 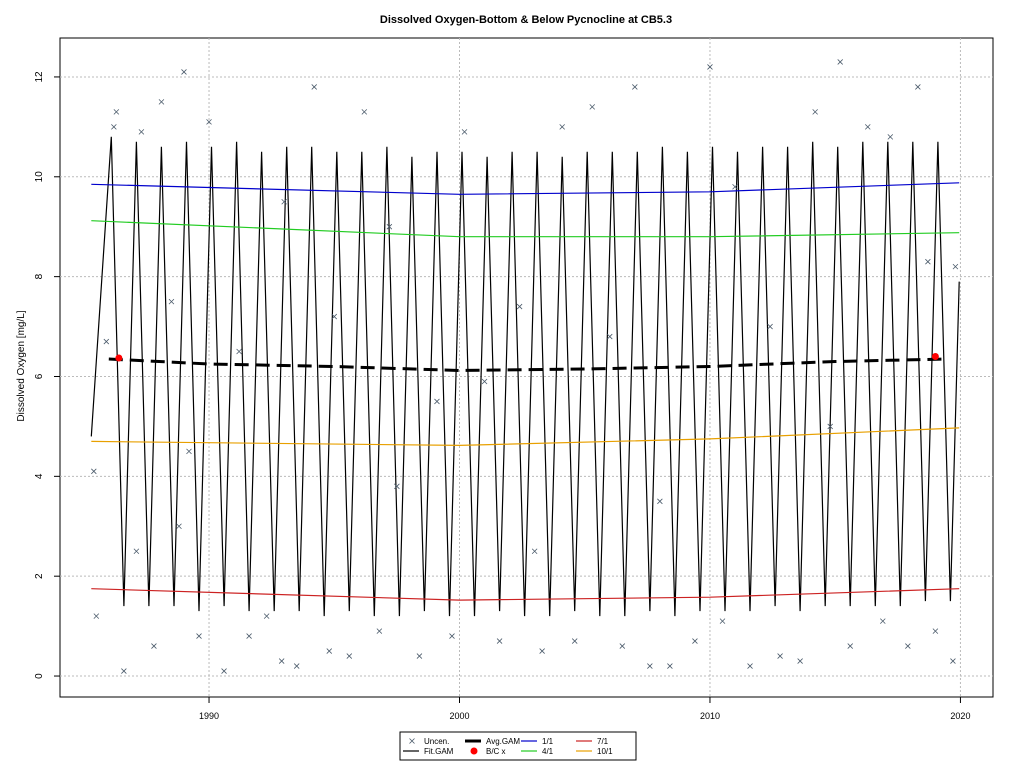 I want to click on x-tick-label: 2020, so click(x=960, y=716).